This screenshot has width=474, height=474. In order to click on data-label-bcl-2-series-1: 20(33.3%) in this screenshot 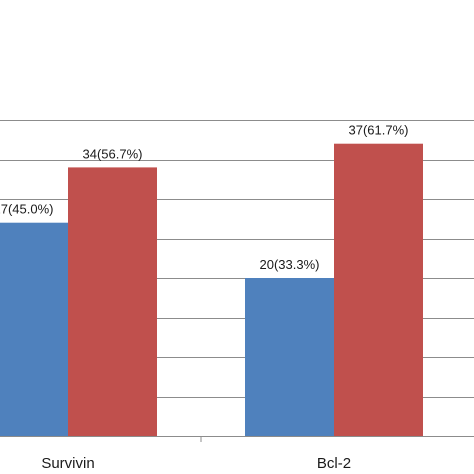, I will do `click(290, 264)`.